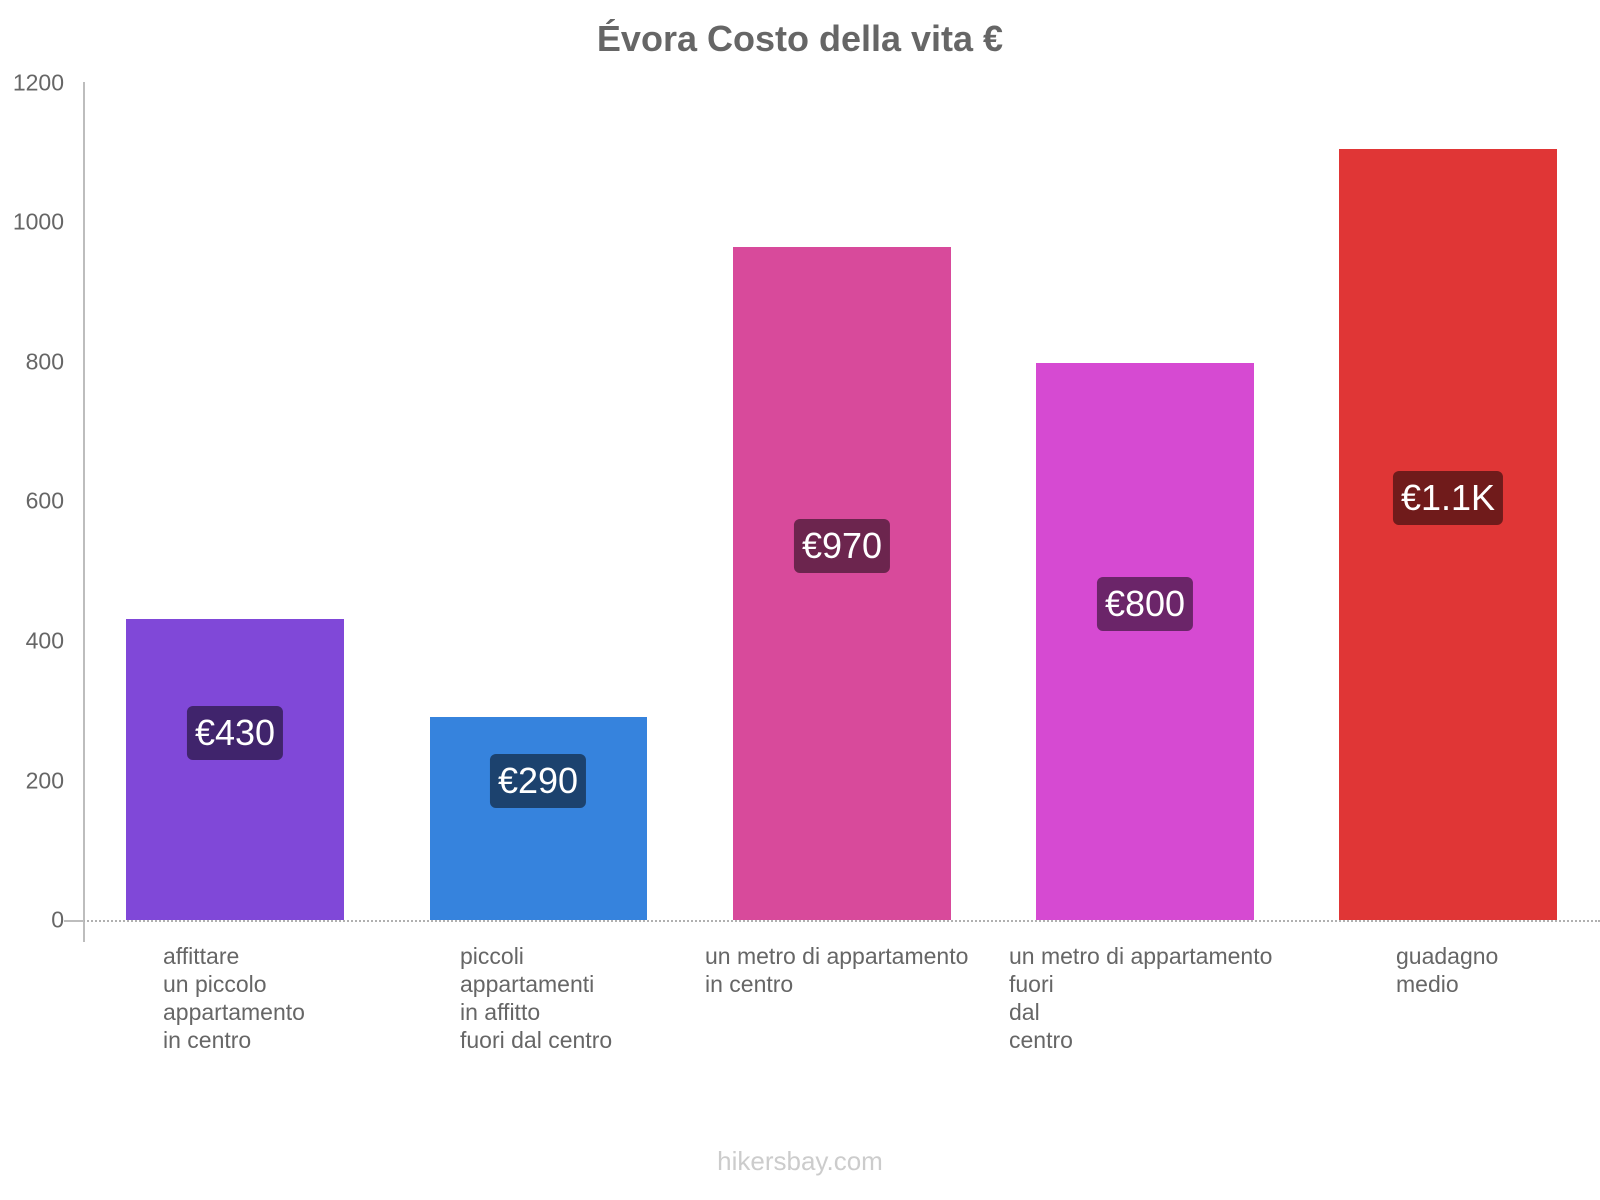 Image resolution: width=1600 pixels, height=1200 pixels. I want to click on value-label: €430, so click(235, 733).